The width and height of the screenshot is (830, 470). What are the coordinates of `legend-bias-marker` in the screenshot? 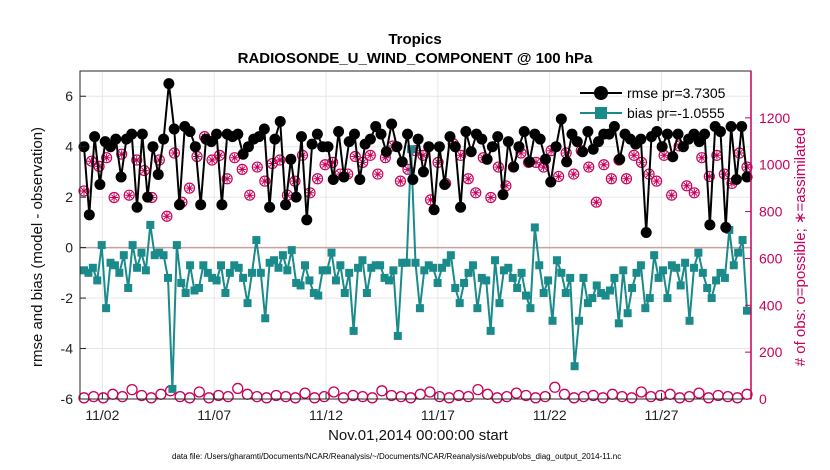 It's located at (601, 113).